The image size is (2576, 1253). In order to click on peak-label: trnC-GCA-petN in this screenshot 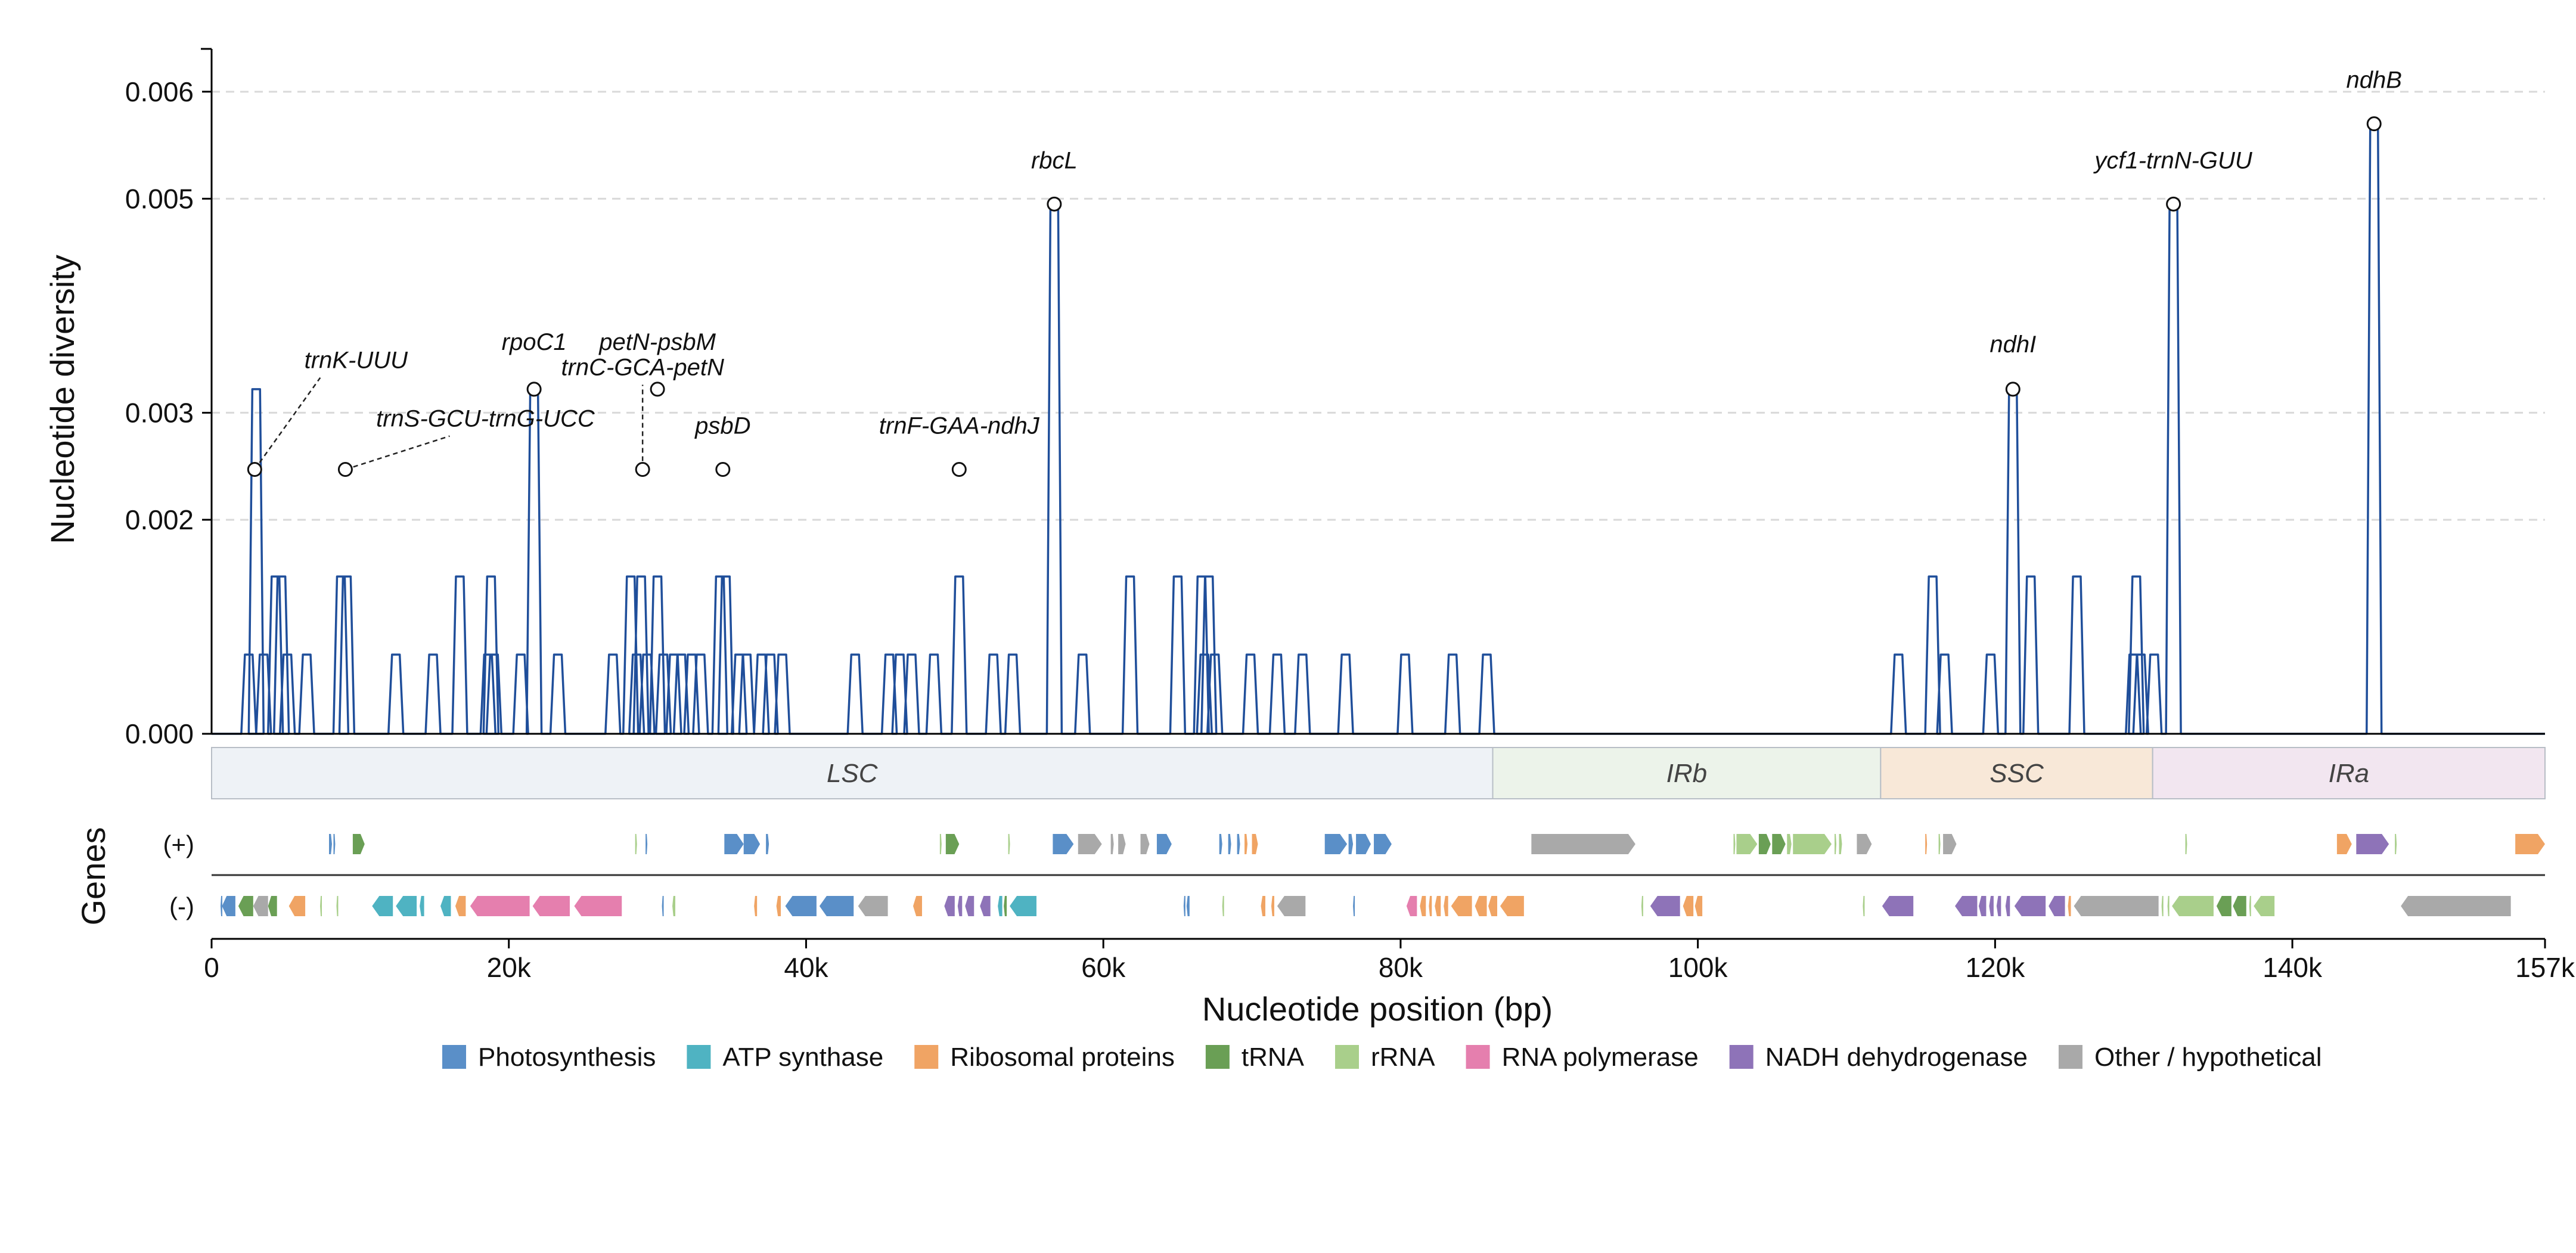, I will do `click(643, 368)`.